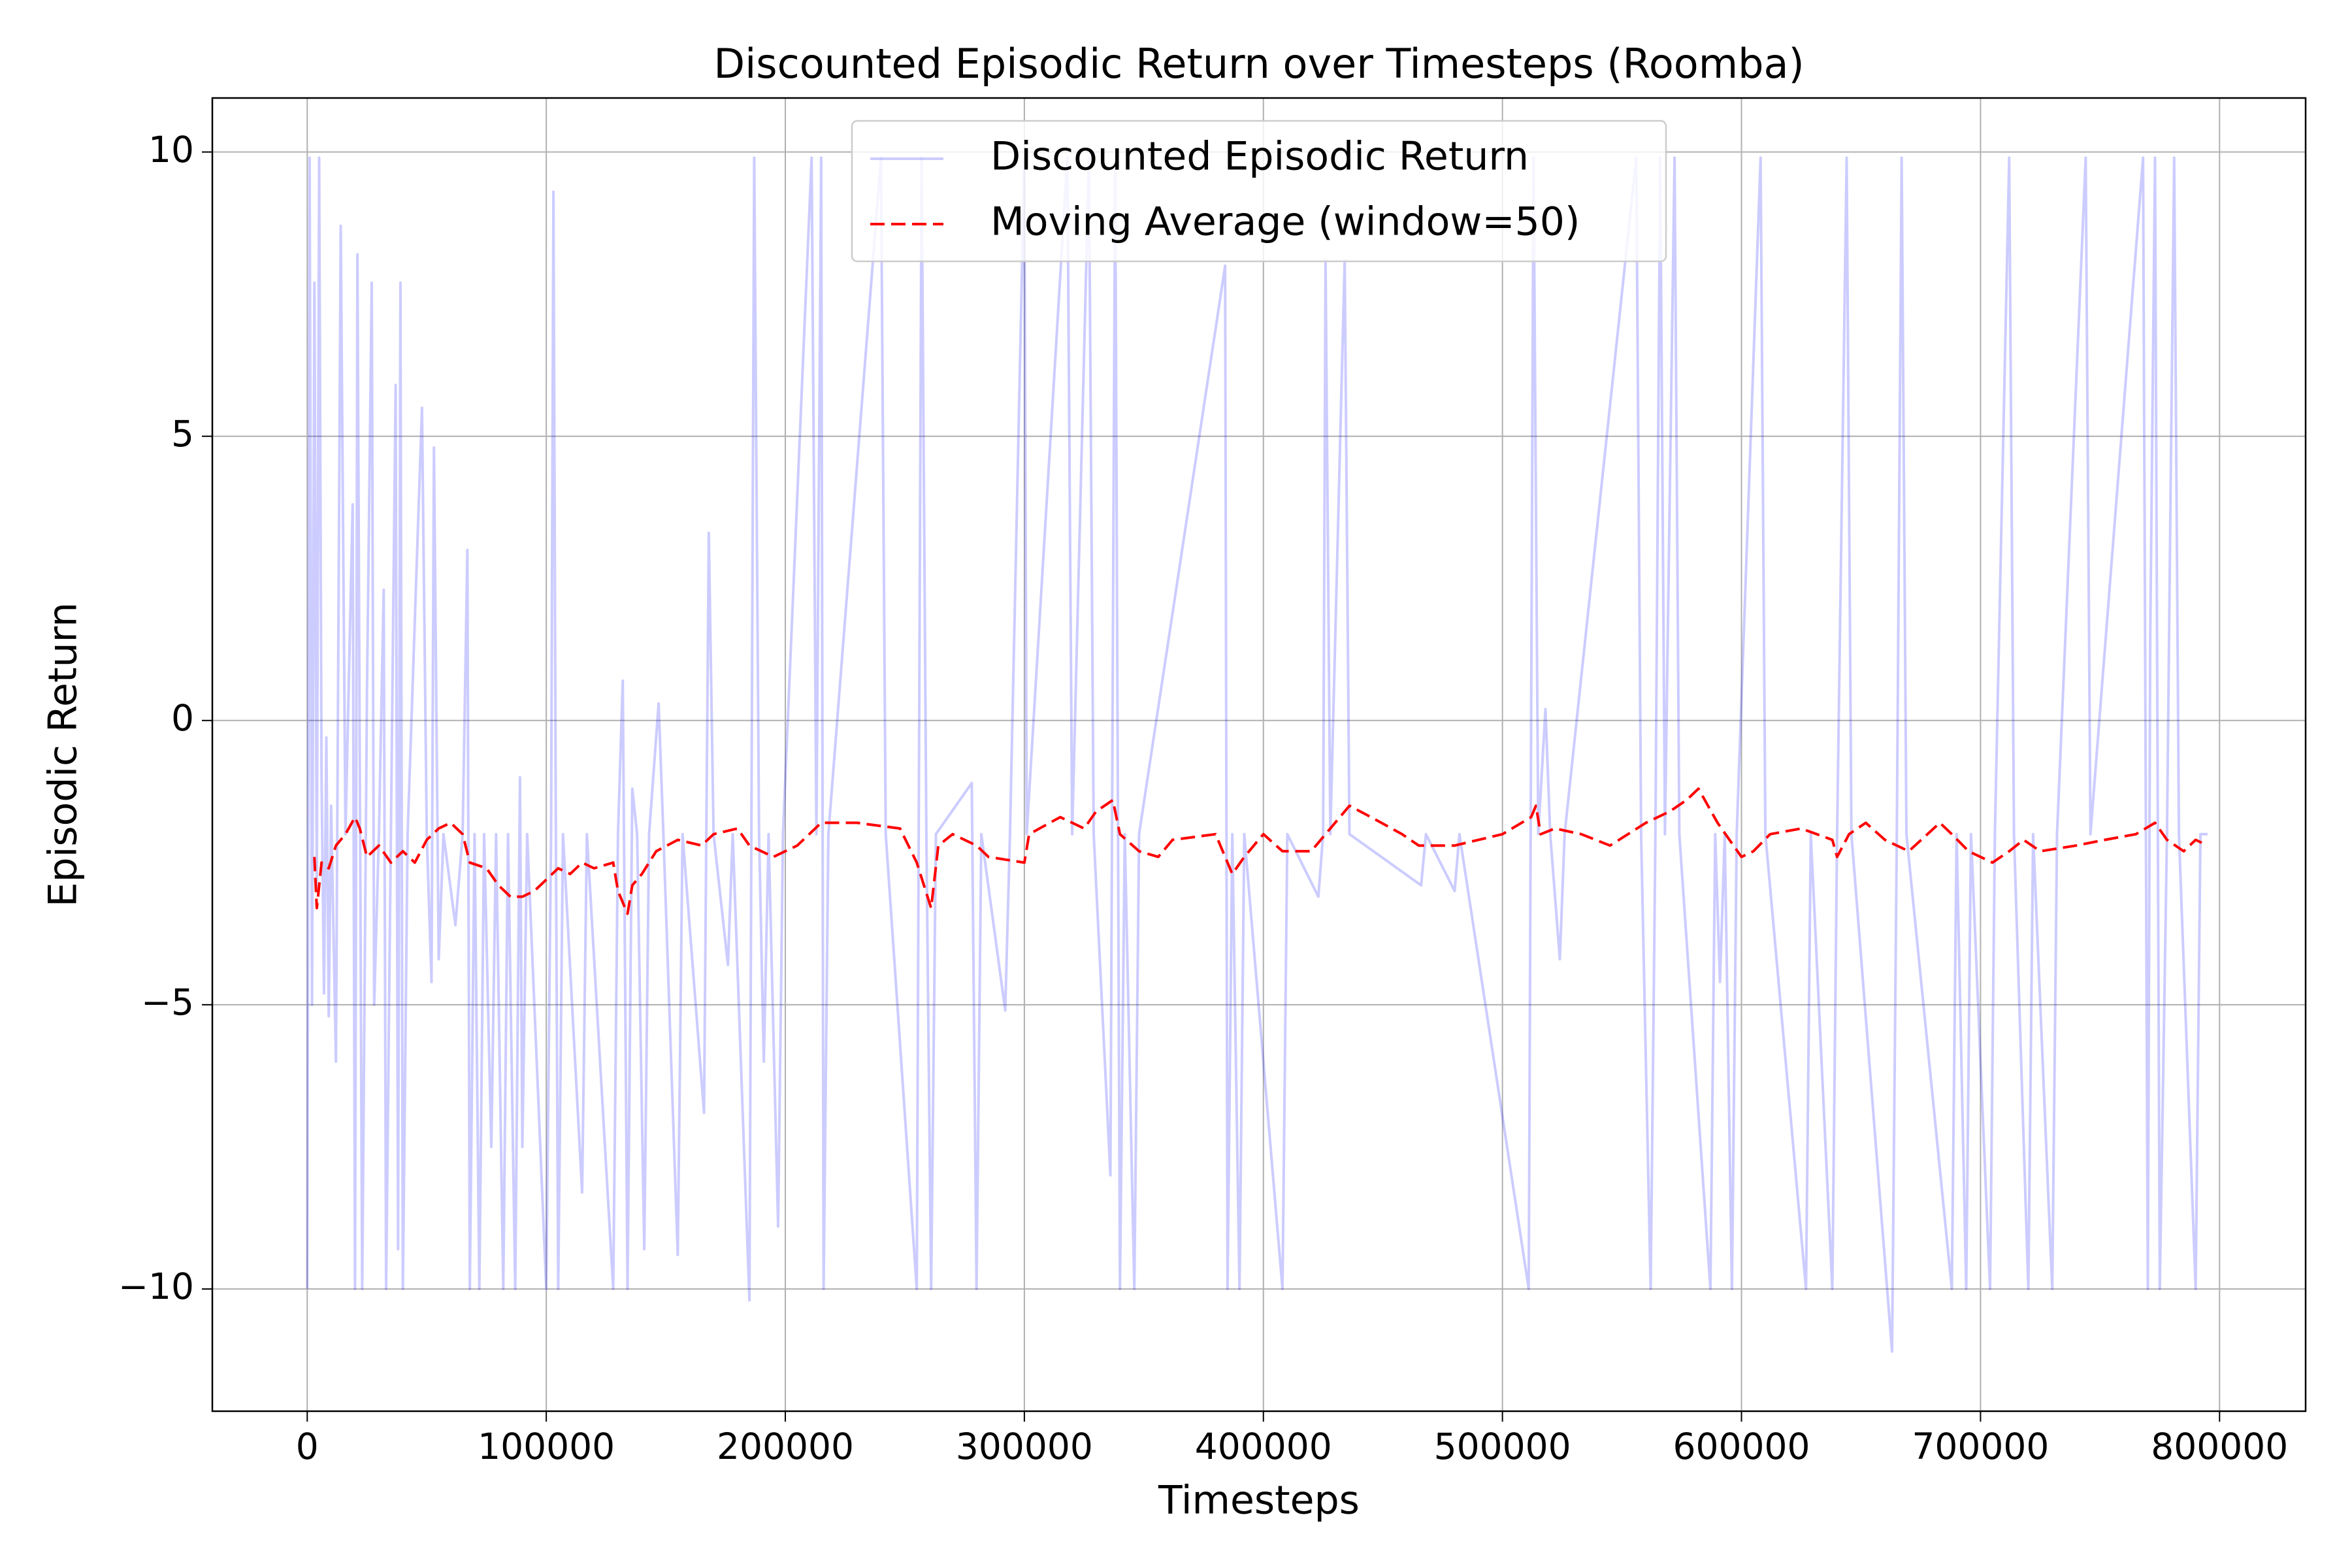 The height and width of the screenshot is (1568, 2352). Describe the element at coordinates (1260, 851) in the screenshot. I see `series-line` at that location.